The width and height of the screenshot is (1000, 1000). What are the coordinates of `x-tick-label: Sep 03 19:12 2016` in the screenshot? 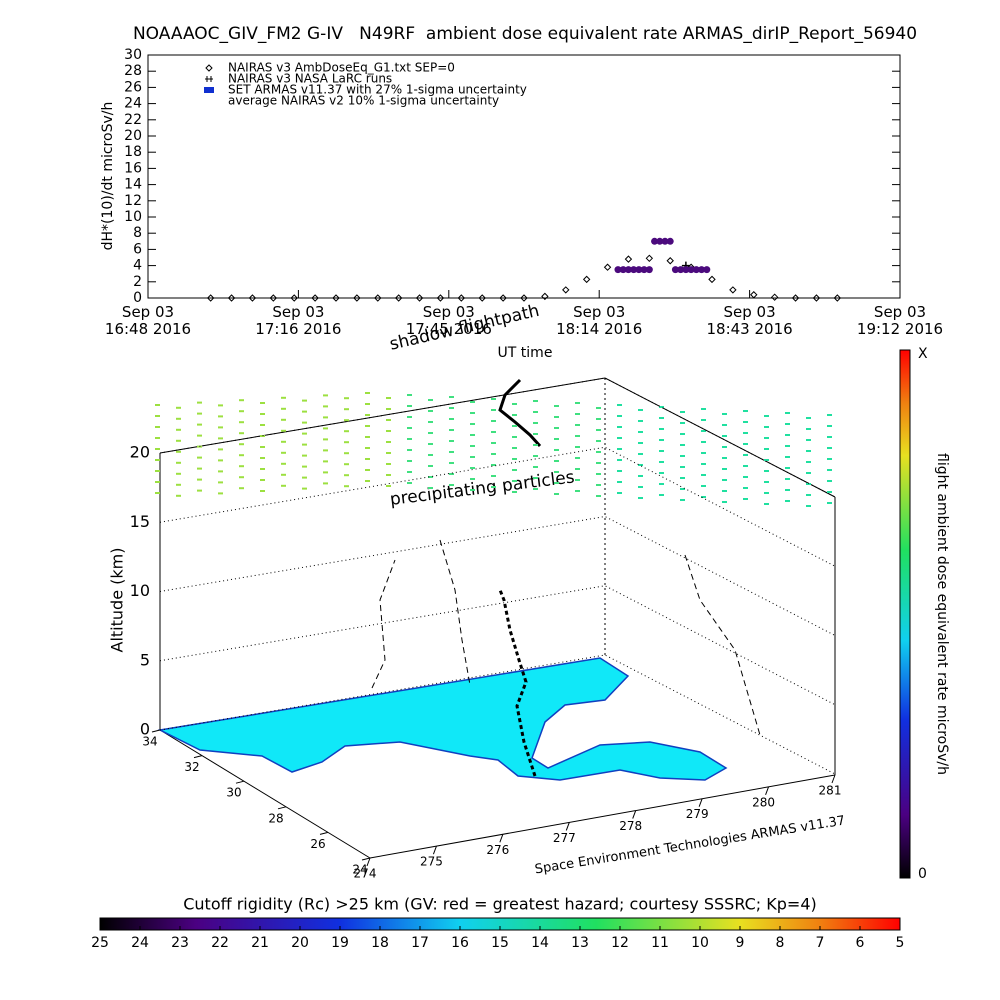 It's located at (900, 320).